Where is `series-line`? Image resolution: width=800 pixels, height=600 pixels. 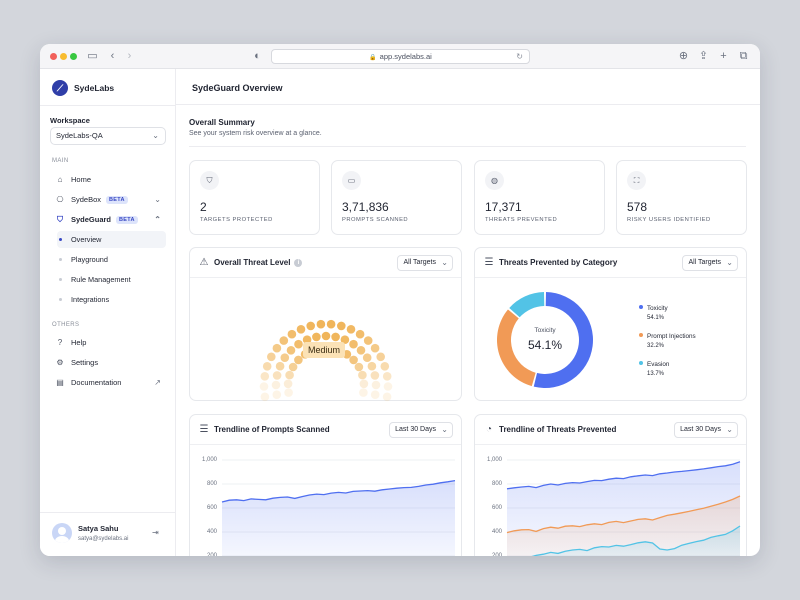
series-line is located at coordinates (338, 491).